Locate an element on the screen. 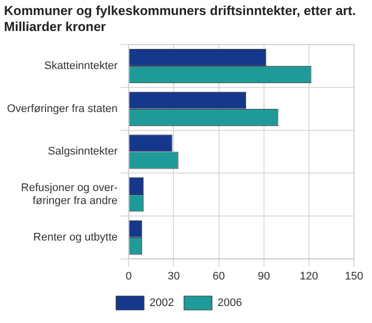 The image size is (372, 323). x-tick-label: 90 is located at coordinates (264, 276).